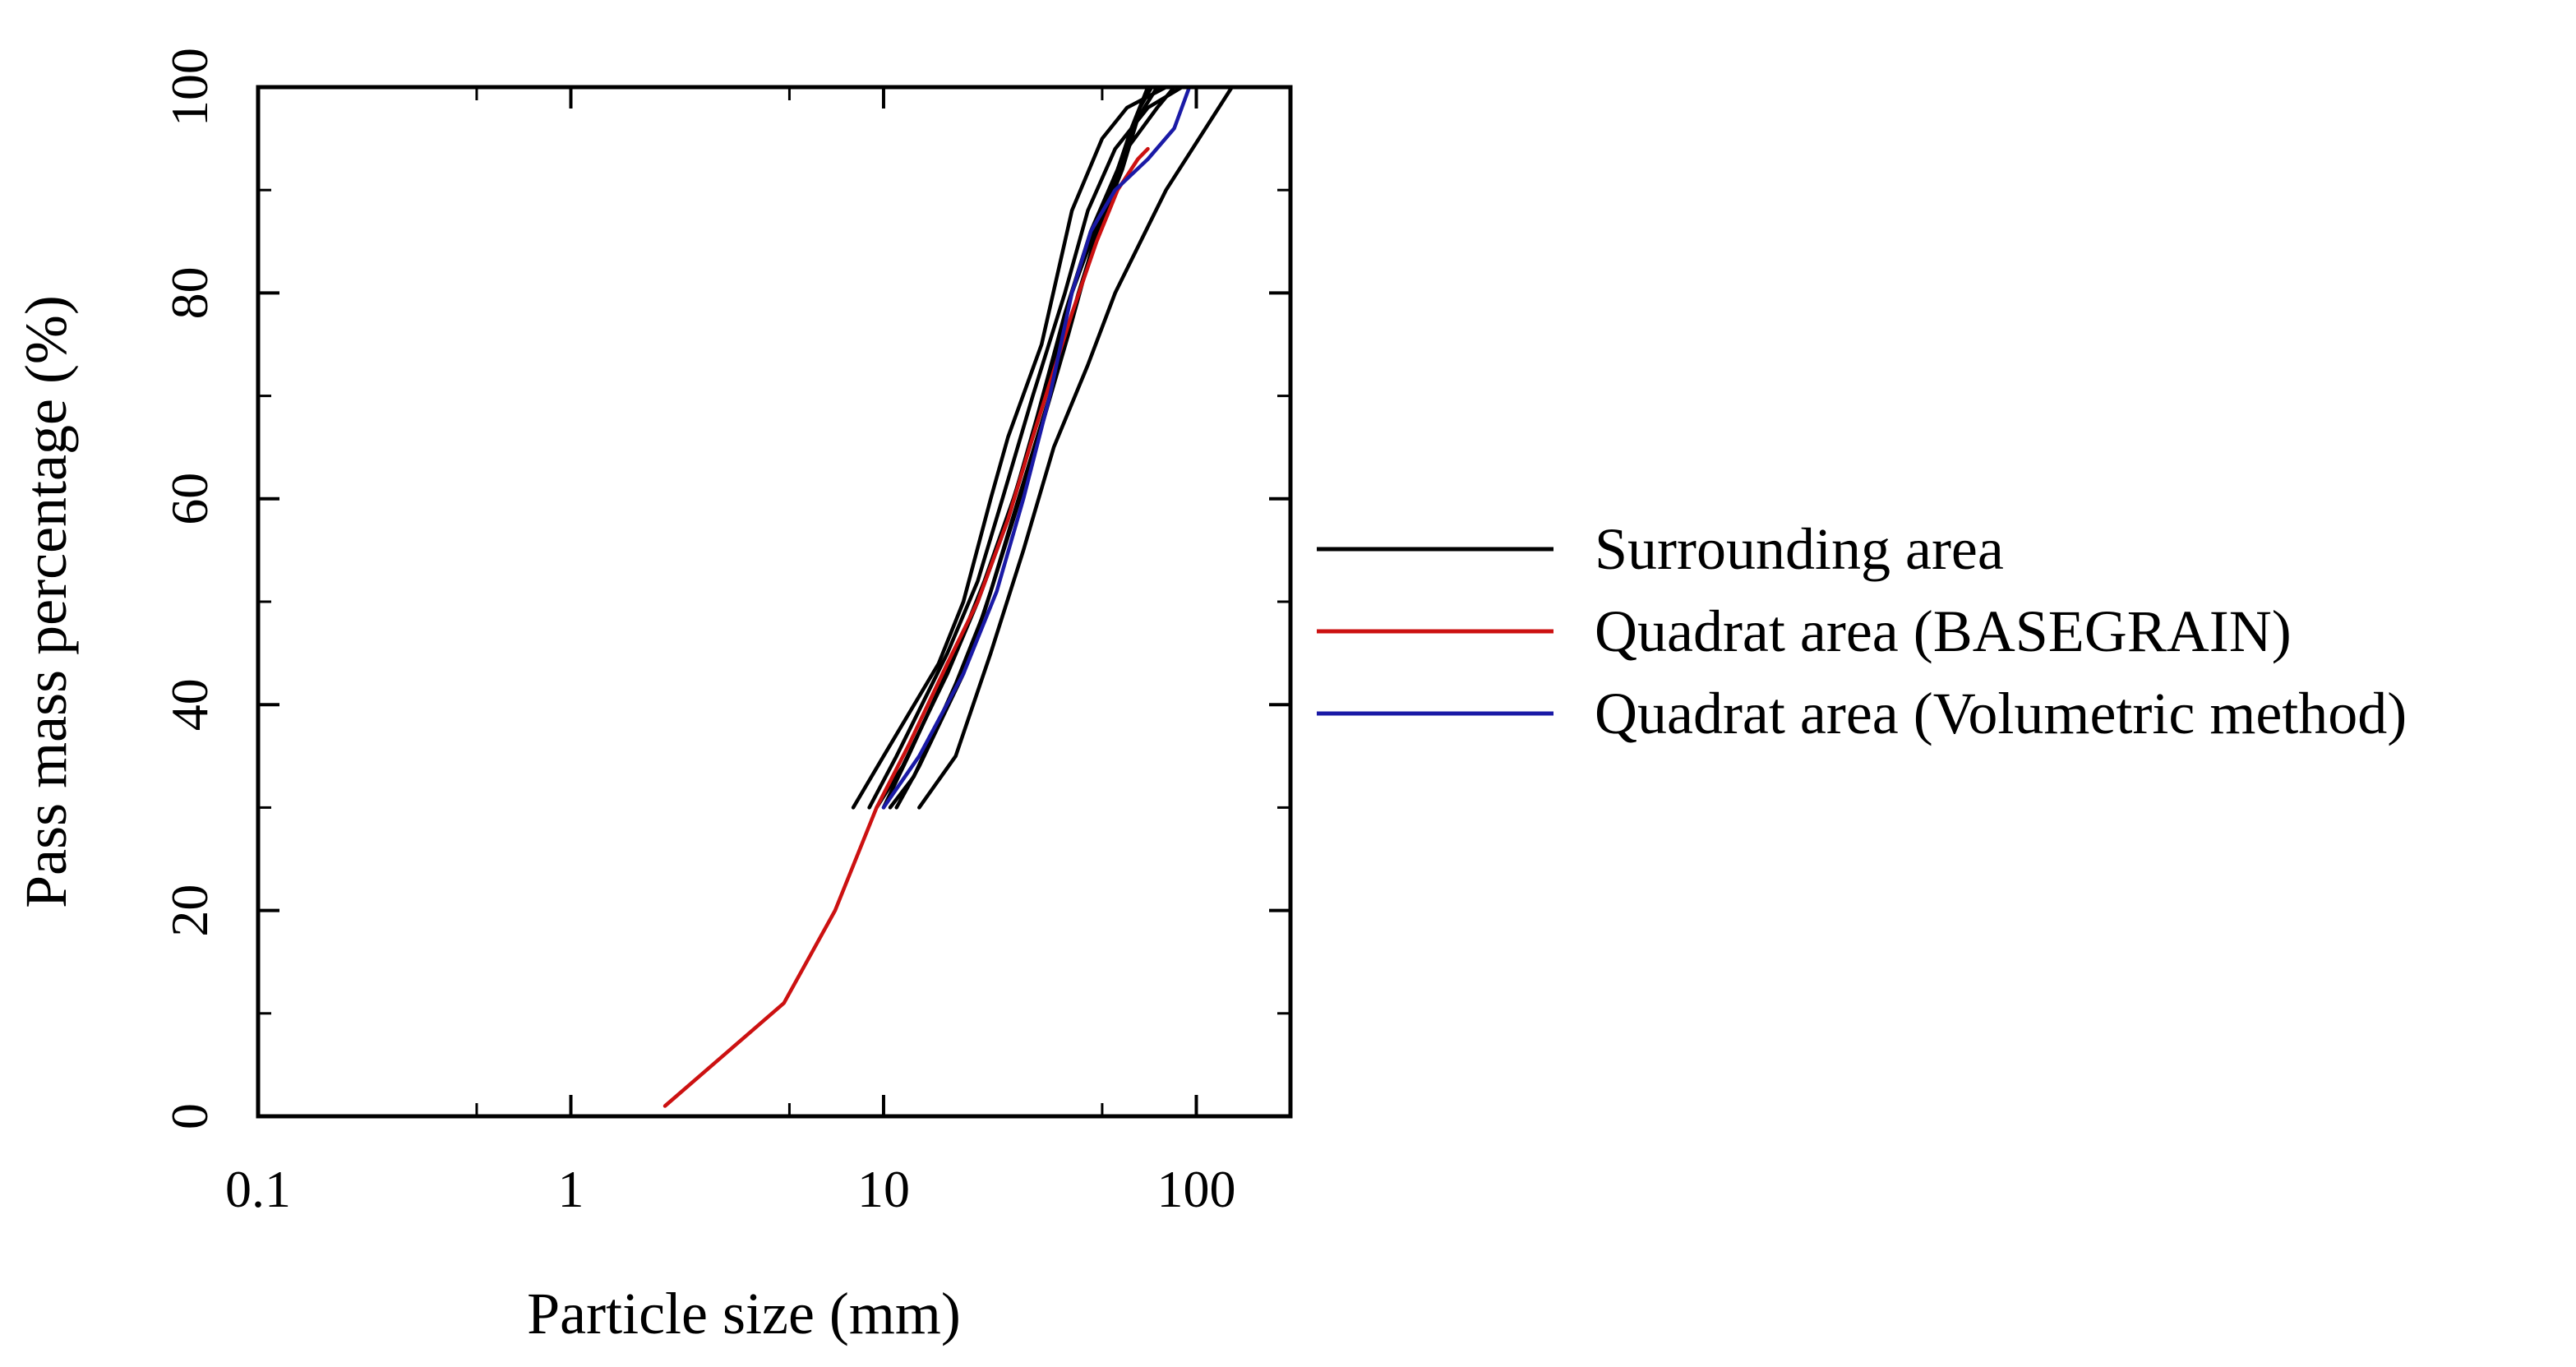 This screenshot has width=2576, height=1367. I want to click on y-tick-label: 40, so click(189, 704).